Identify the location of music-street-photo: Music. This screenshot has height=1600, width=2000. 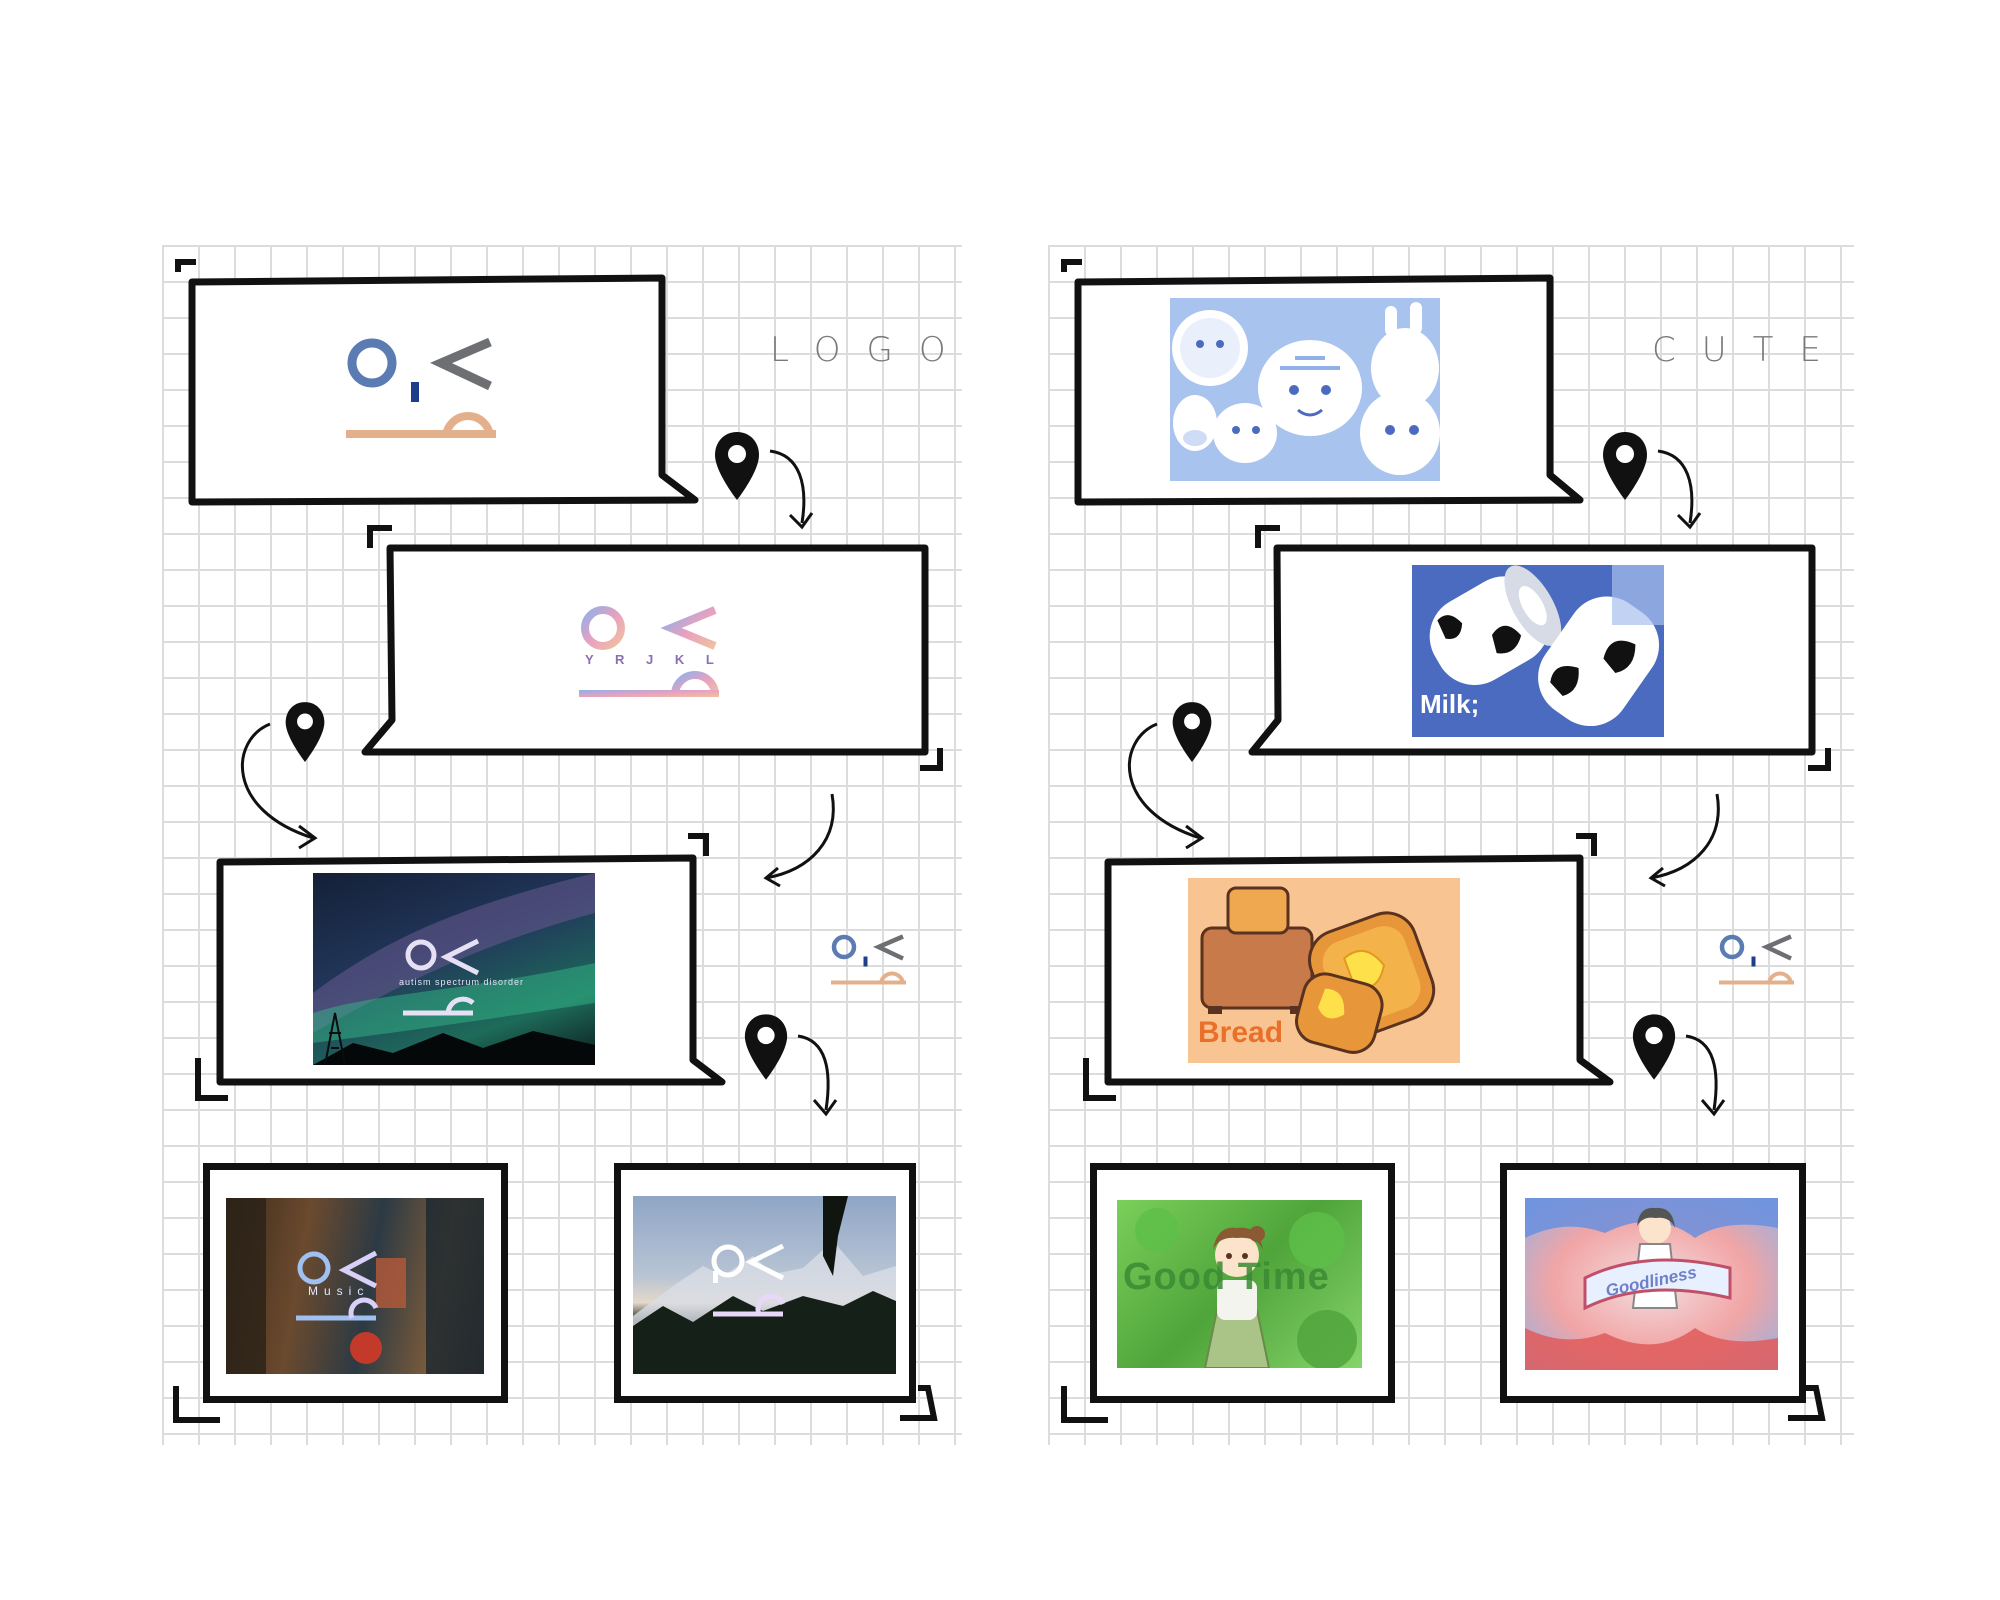
(355, 1286).